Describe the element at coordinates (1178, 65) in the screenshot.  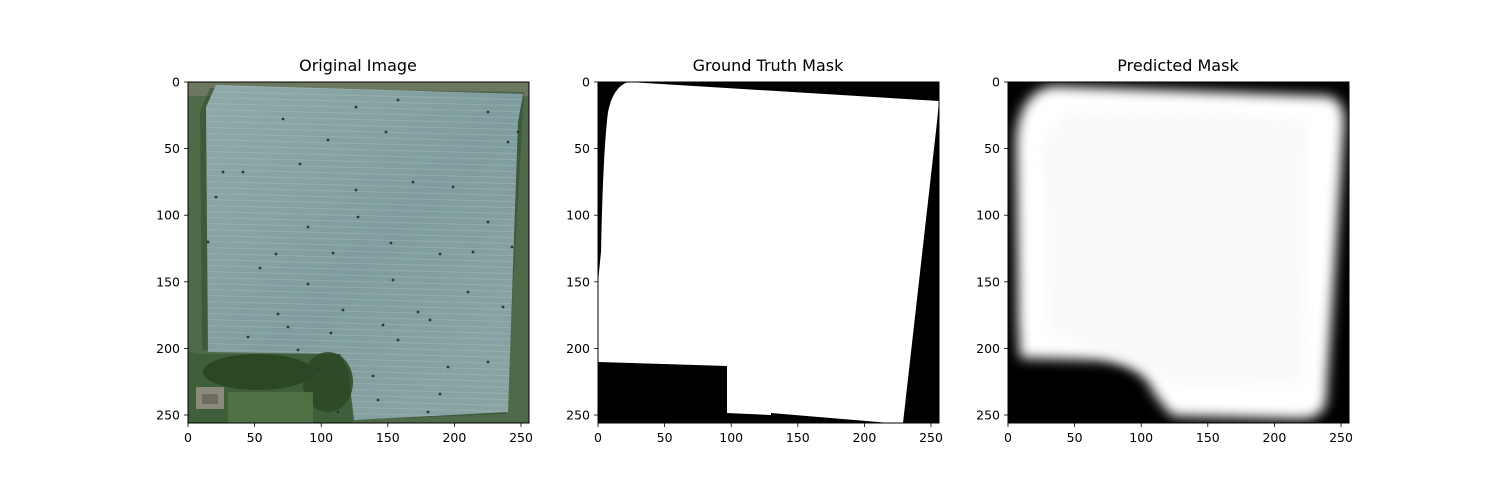
I see `panel-title-predicted: Predicted Mask` at that location.